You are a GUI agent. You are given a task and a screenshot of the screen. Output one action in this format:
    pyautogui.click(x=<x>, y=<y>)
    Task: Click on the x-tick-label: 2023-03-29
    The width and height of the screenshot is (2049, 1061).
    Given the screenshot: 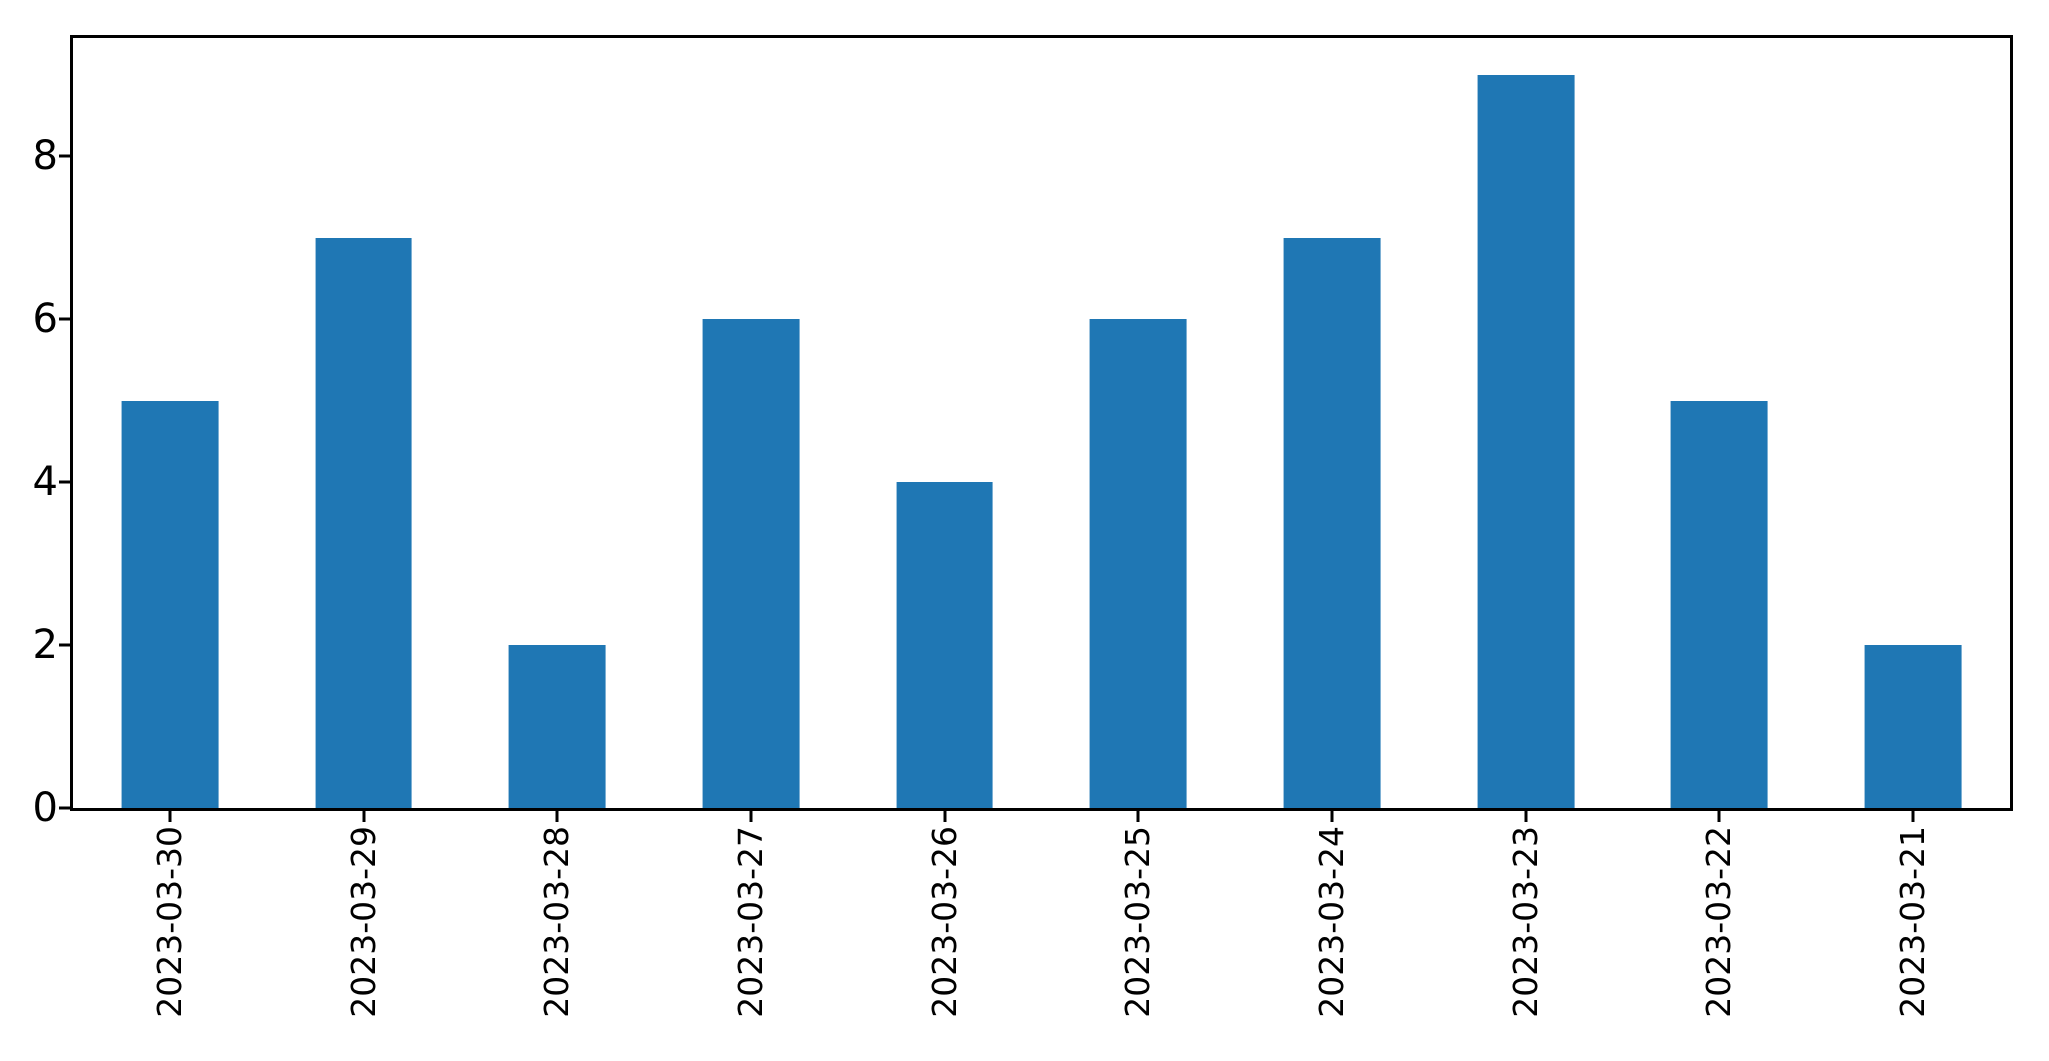 What is the action you would take?
    pyautogui.click(x=363, y=922)
    